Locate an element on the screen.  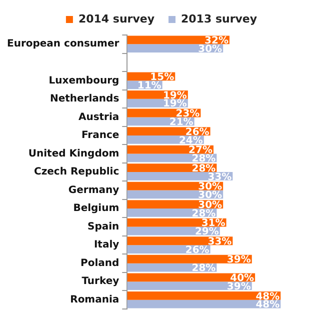
y-tick-label: Austria is located at coordinates (99, 117).